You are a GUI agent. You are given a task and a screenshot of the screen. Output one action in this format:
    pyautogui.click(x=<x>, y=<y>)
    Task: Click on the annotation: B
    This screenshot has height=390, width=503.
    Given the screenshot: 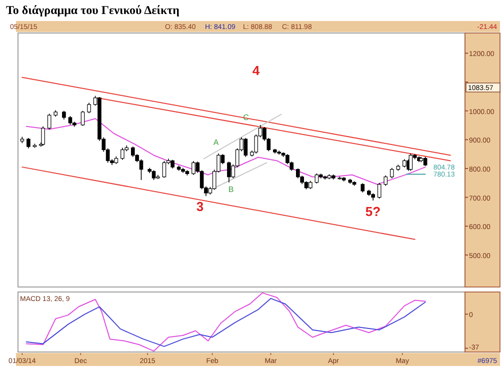 What is the action you would take?
    pyautogui.click(x=231, y=189)
    